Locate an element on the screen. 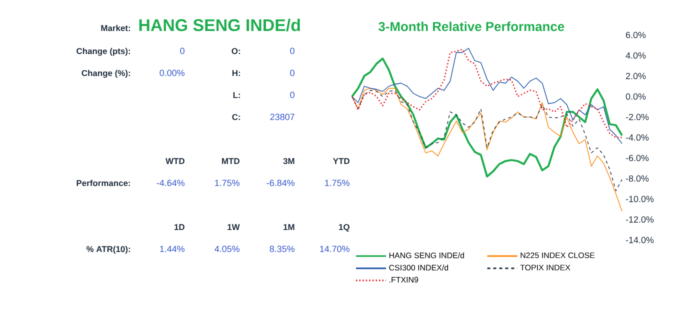 The image size is (680, 323). text: 1M is located at coordinates (289, 227).